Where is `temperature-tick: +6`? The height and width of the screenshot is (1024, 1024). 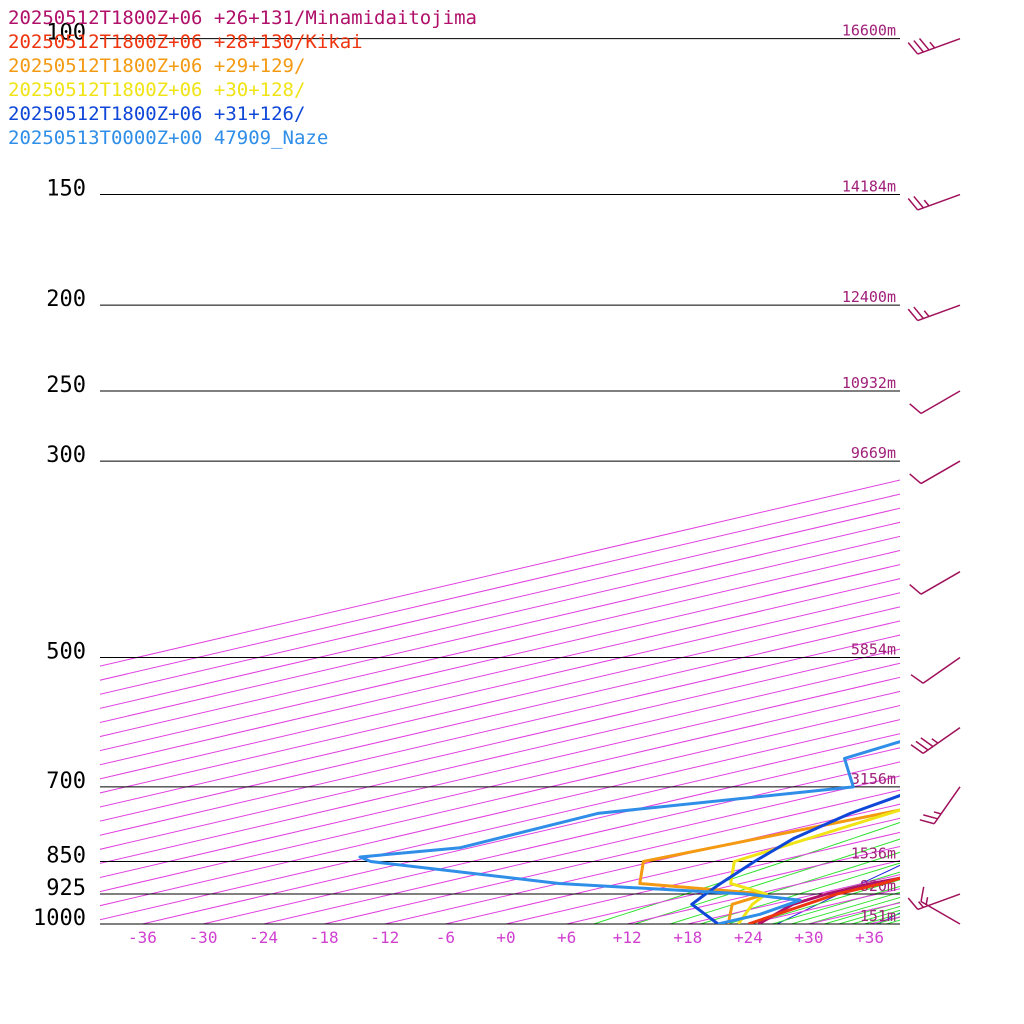
temperature-tick: +6 is located at coordinates (566, 937).